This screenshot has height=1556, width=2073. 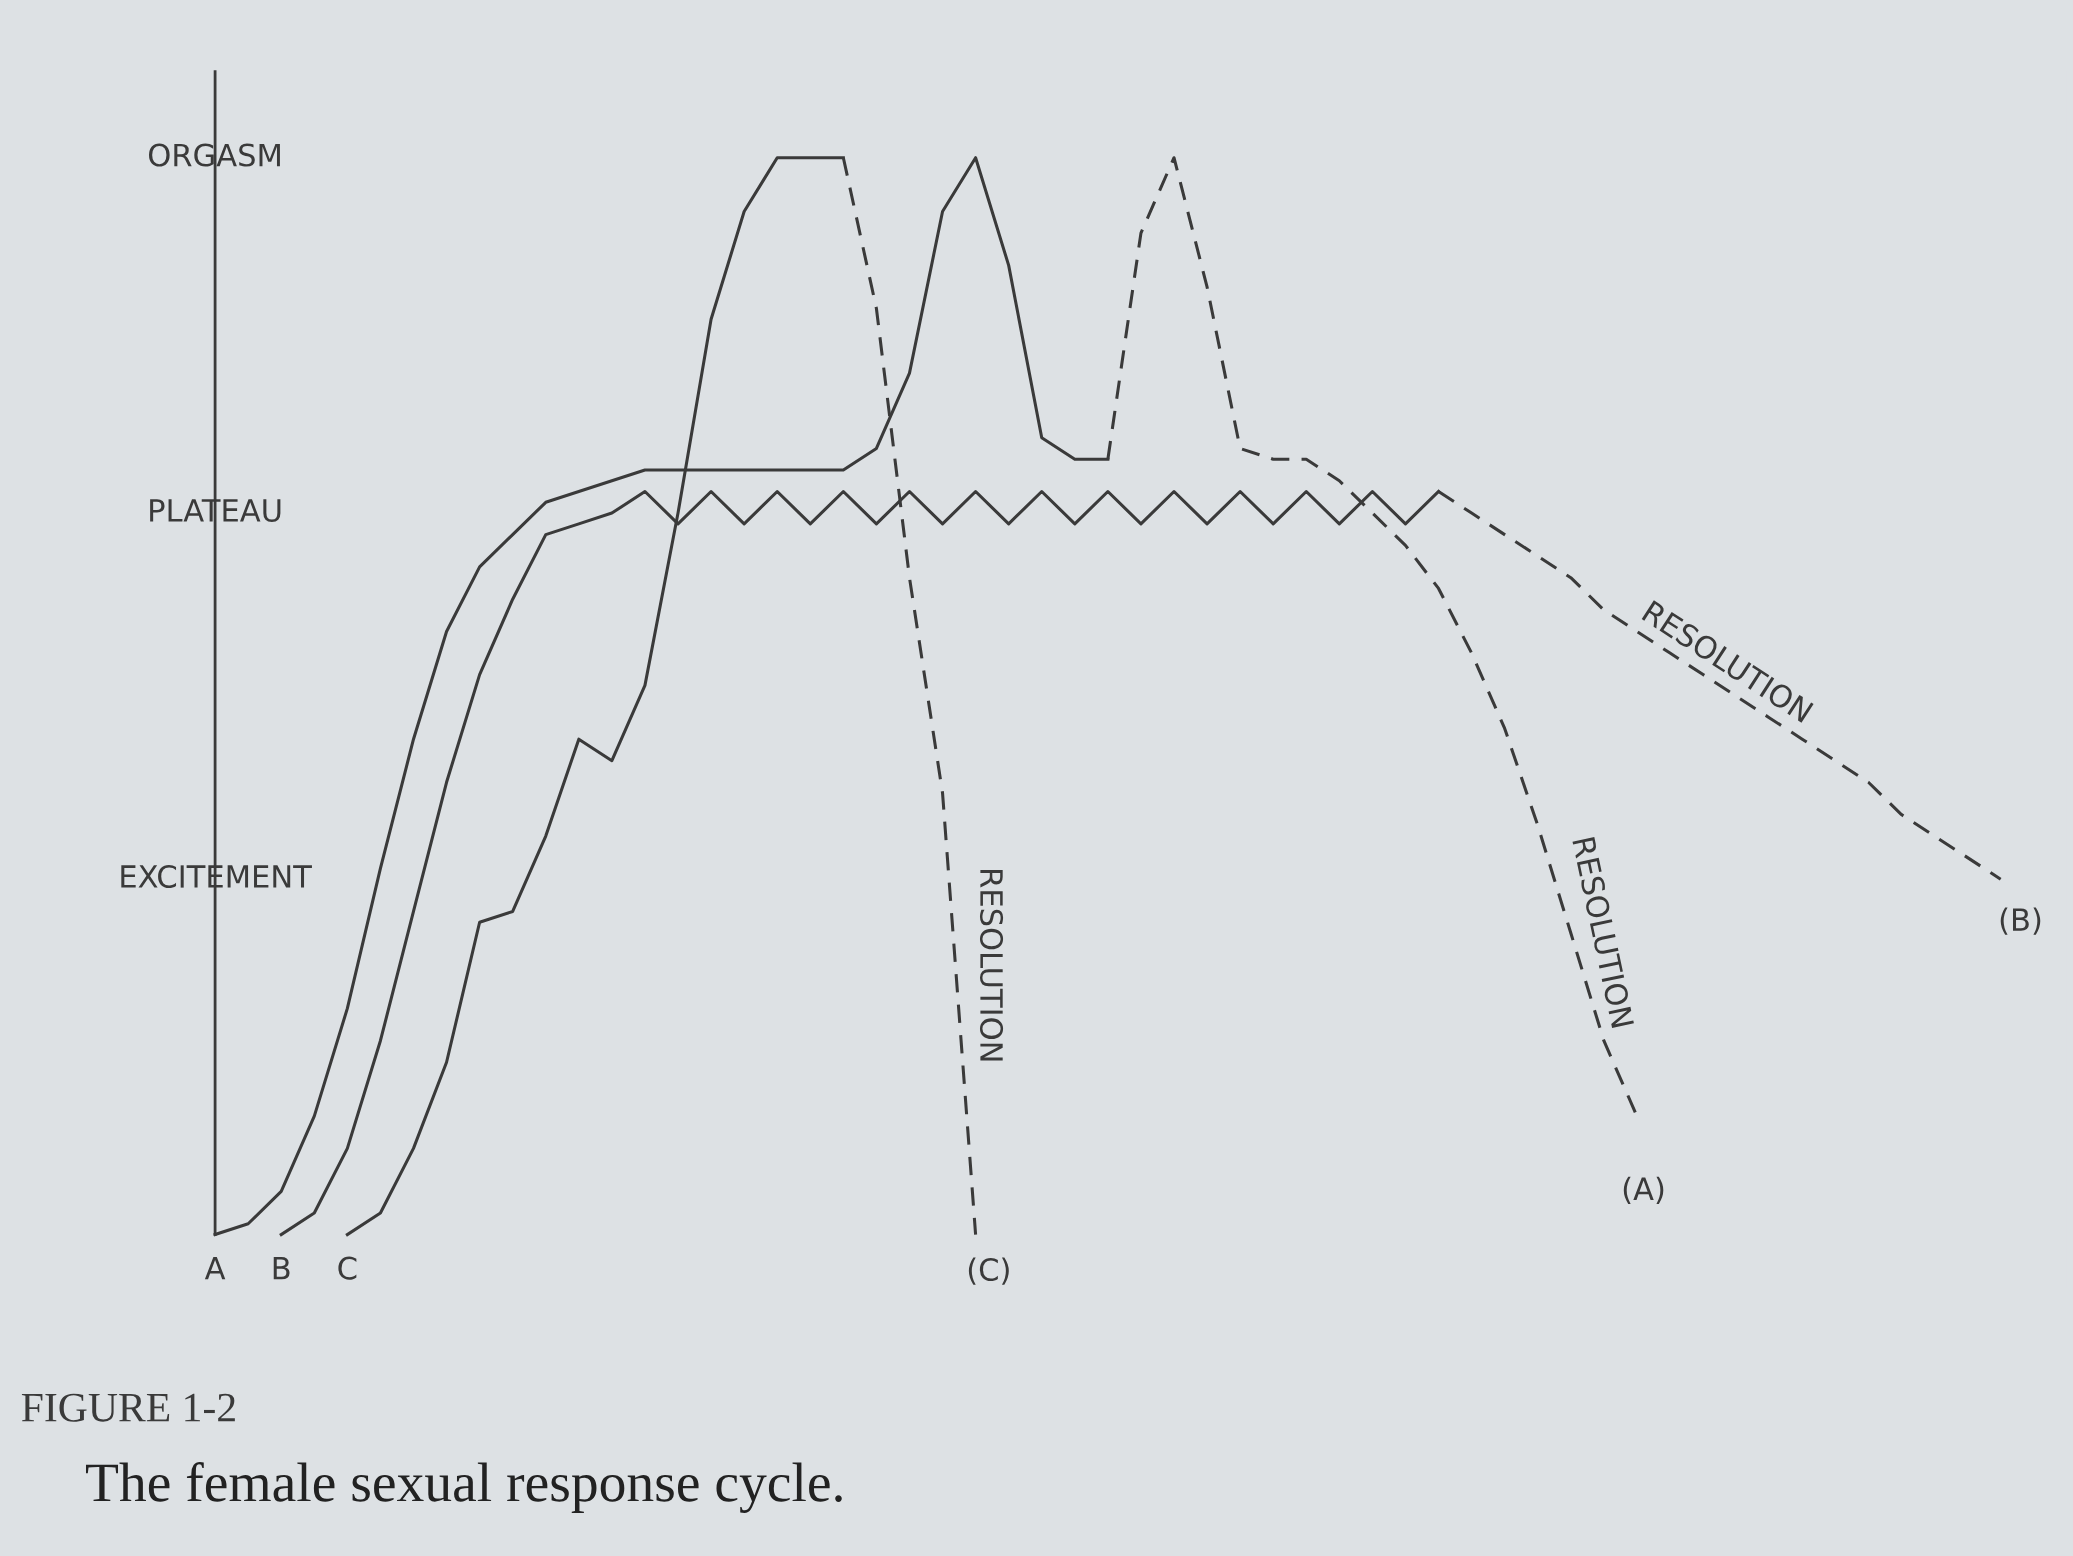 What do you see at coordinates (2020, 921) in the screenshot?
I see `annotation: (B)` at bounding box center [2020, 921].